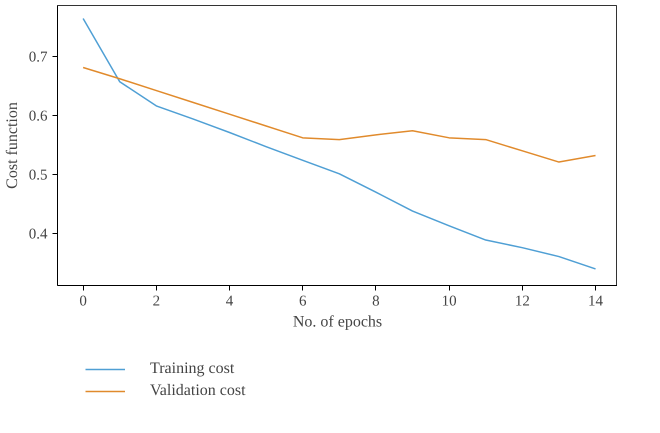 The width and height of the screenshot is (660, 433). Describe the element at coordinates (376, 302) in the screenshot. I see `x-tick-label: 8` at that location.